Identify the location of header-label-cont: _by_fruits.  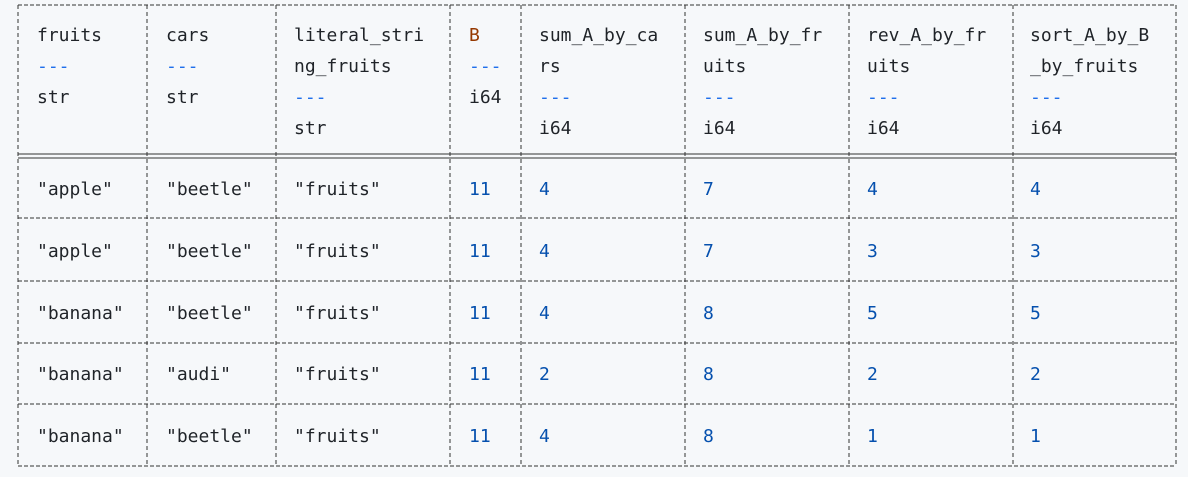
(1084, 66).